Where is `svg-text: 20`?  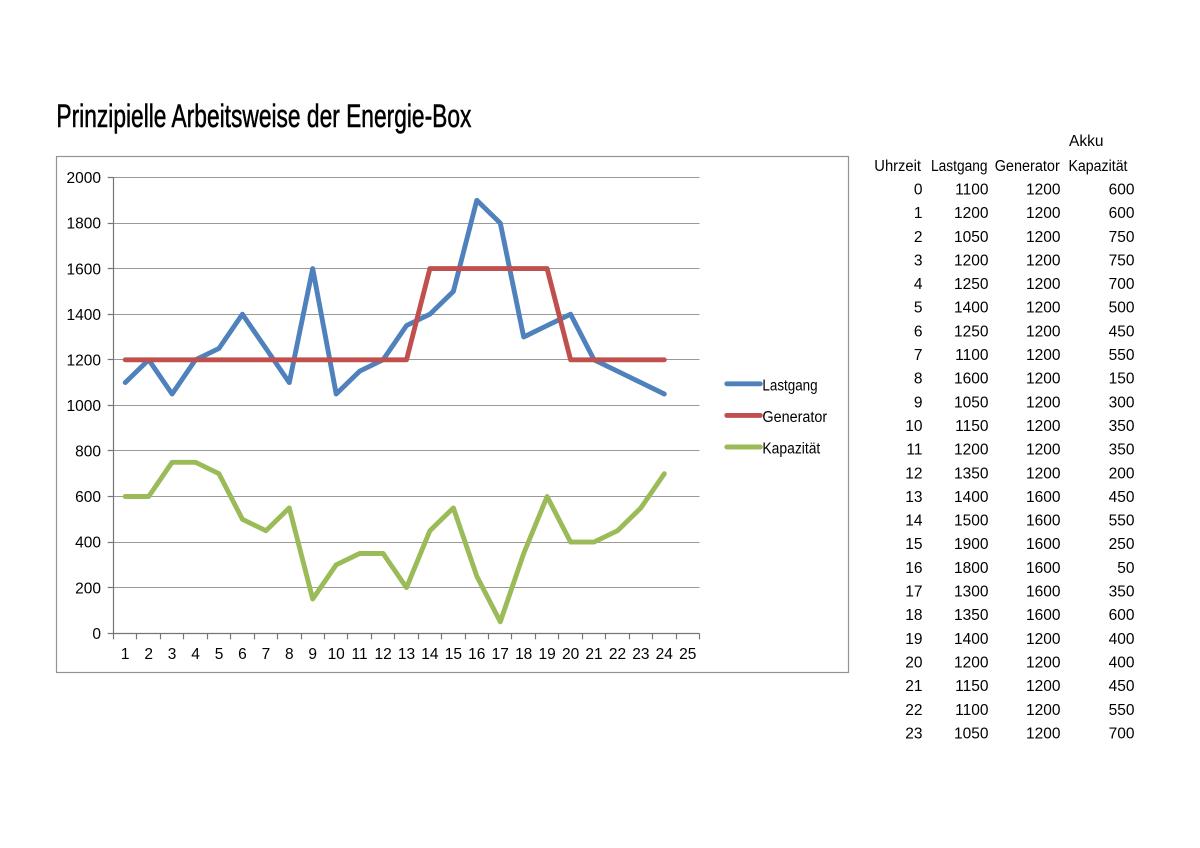
svg-text: 20 is located at coordinates (571, 654).